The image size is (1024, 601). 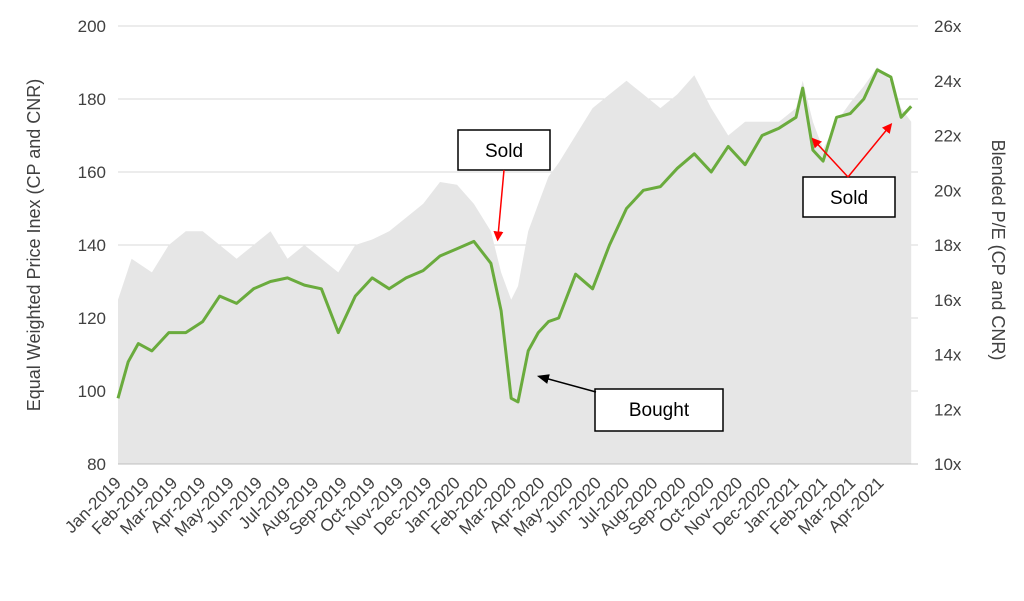 I want to click on left-tick-label: 120, so click(x=92, y=318).